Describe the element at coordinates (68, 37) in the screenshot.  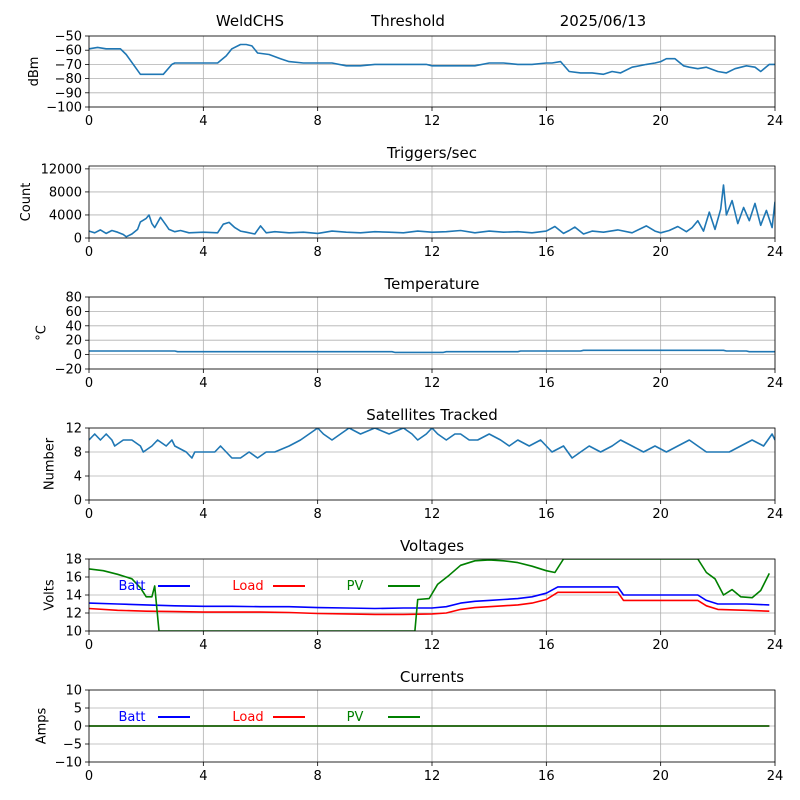
I see `y-tick-label: −50` at that location.